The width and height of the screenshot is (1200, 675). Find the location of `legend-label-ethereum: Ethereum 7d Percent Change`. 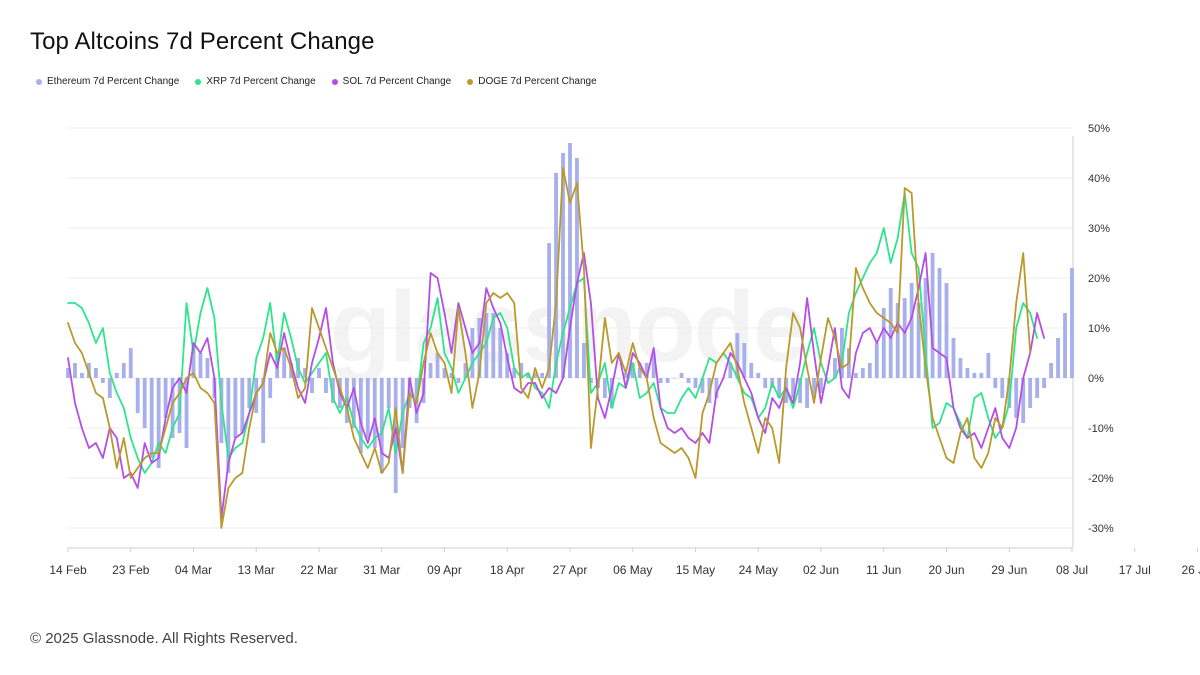

legend-label-ethereum: Ethereum 7d Percent Change is located at coordinates (113, 81).